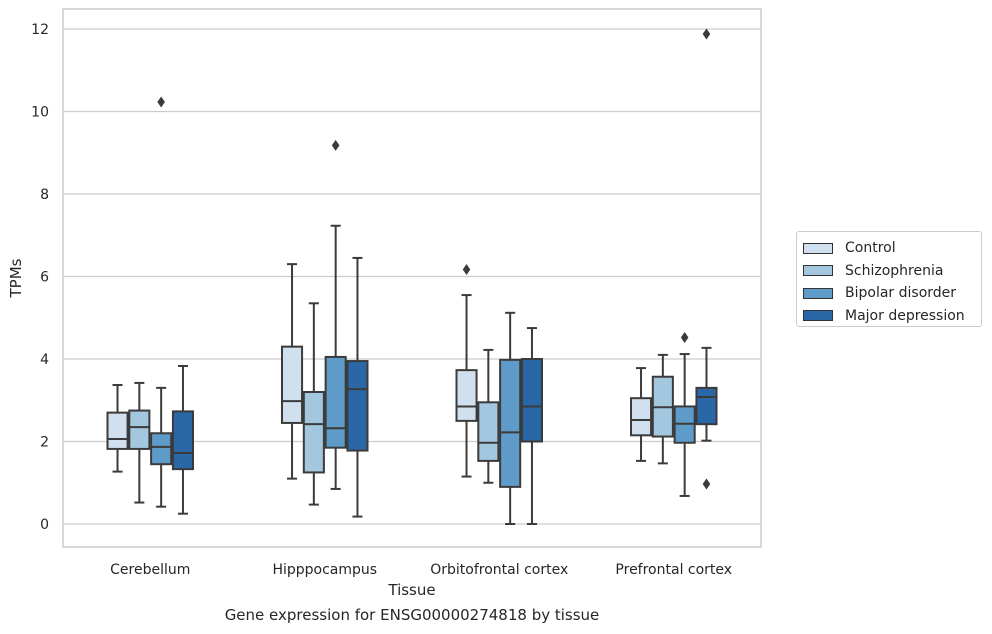  Describe the element at coordinates (44, 195) in the screenshot. I see `y-tick-label: 8` at that location.